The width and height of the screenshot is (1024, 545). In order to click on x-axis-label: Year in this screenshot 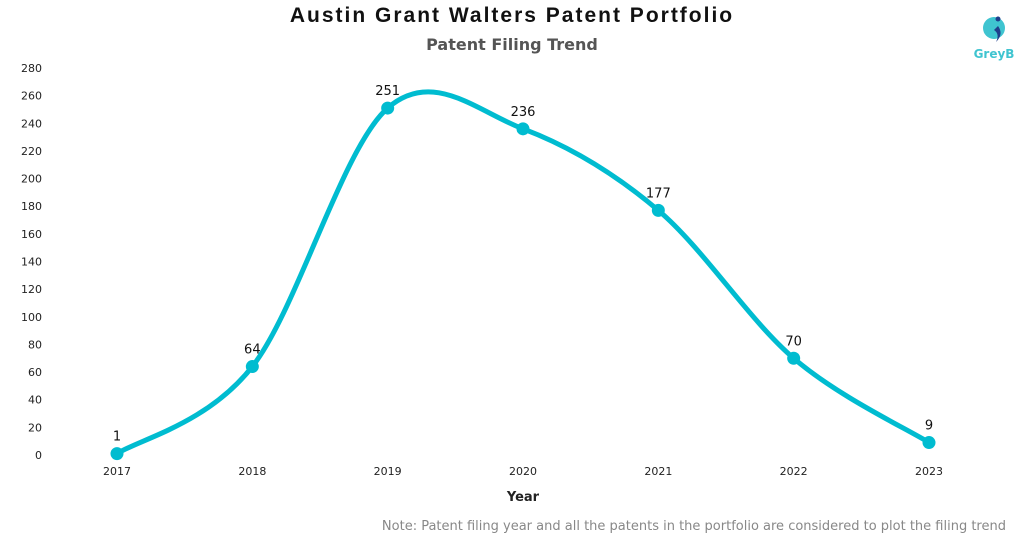, I will do `click(523, 497)`.